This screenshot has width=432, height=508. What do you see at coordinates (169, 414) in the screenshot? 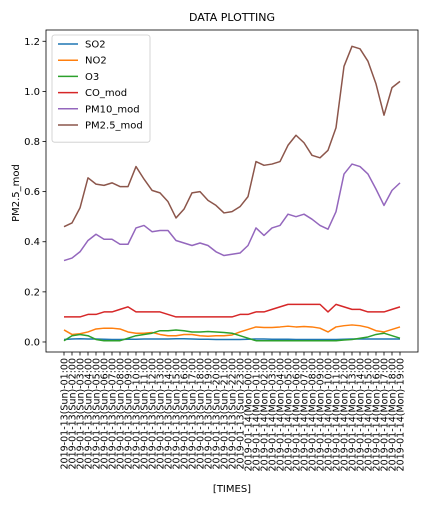
I see `x-tick-label: 2019-01-13(Sun)-14:00` at bounding box center [169, 414].